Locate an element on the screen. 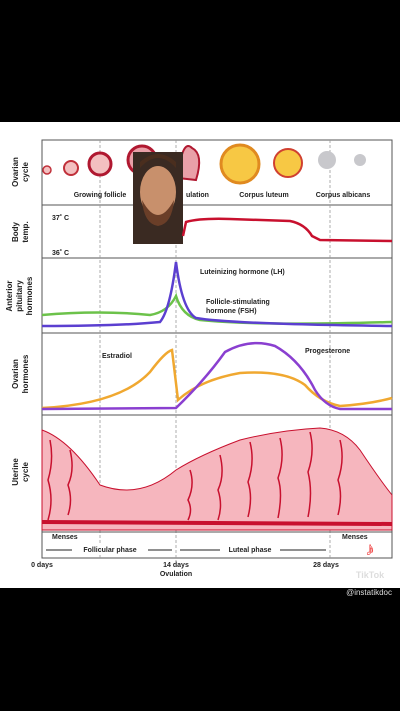 The image size is (400, 711). ovarian-label: Corpus albicans is located at coordinates (343, 195).